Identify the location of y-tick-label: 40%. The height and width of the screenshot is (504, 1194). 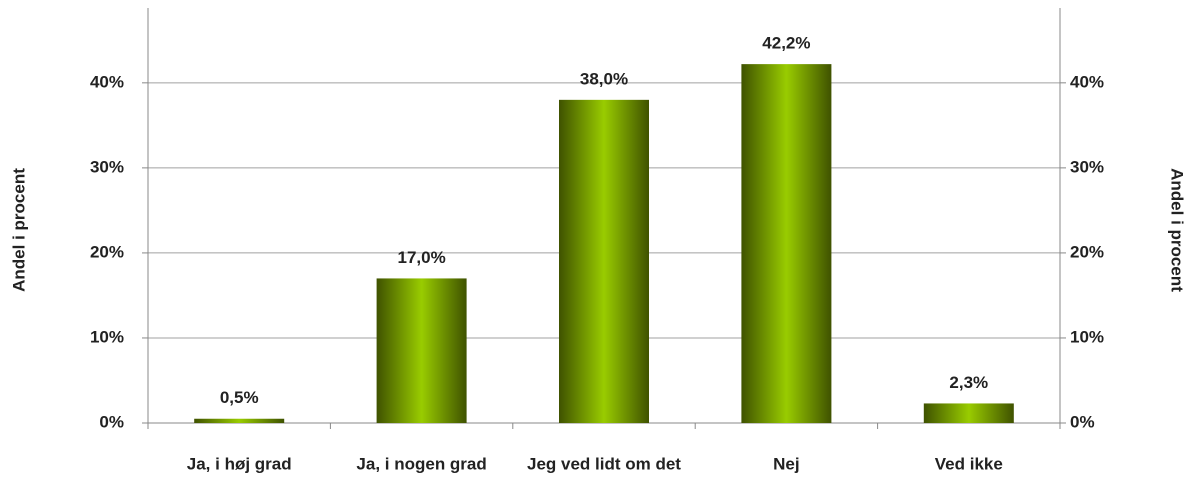
(107, 81).